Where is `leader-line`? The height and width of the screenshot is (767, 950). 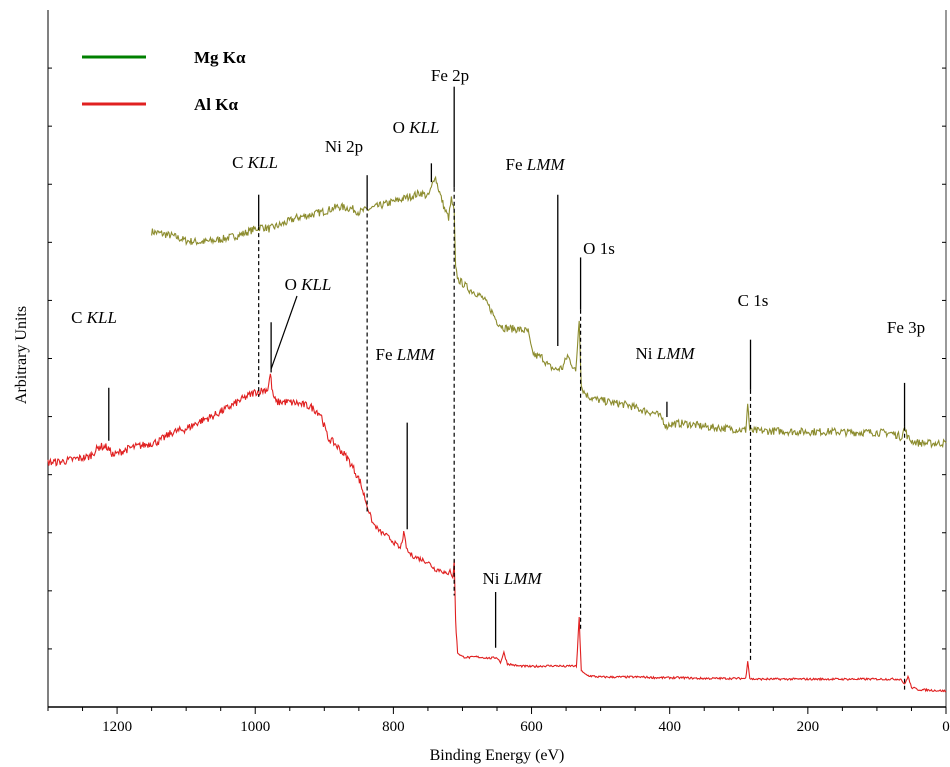
leader-line is located at coordinates (284, 332).